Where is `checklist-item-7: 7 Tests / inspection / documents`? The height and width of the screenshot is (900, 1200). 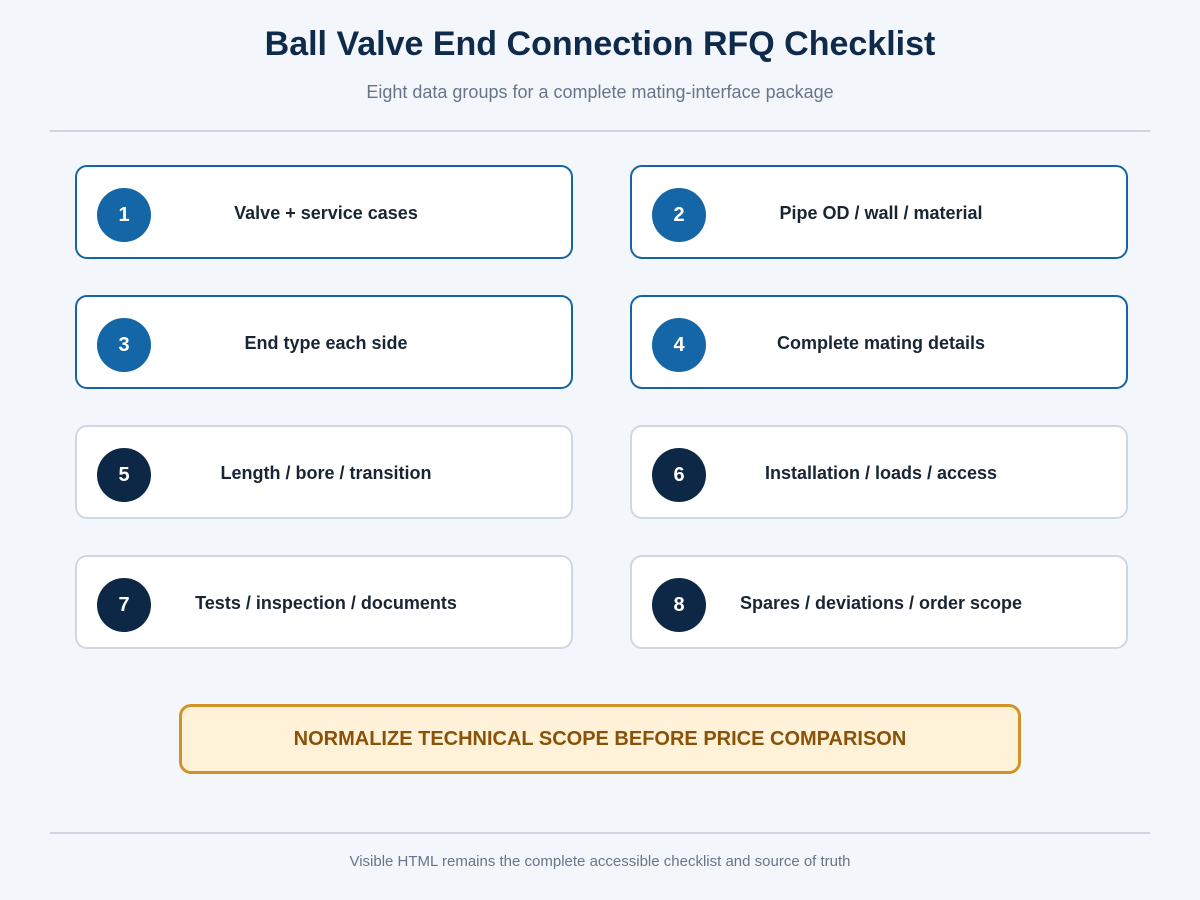 checklist-item-7: 7 Tests / inspection / documents is located at coordinates (324, 602).